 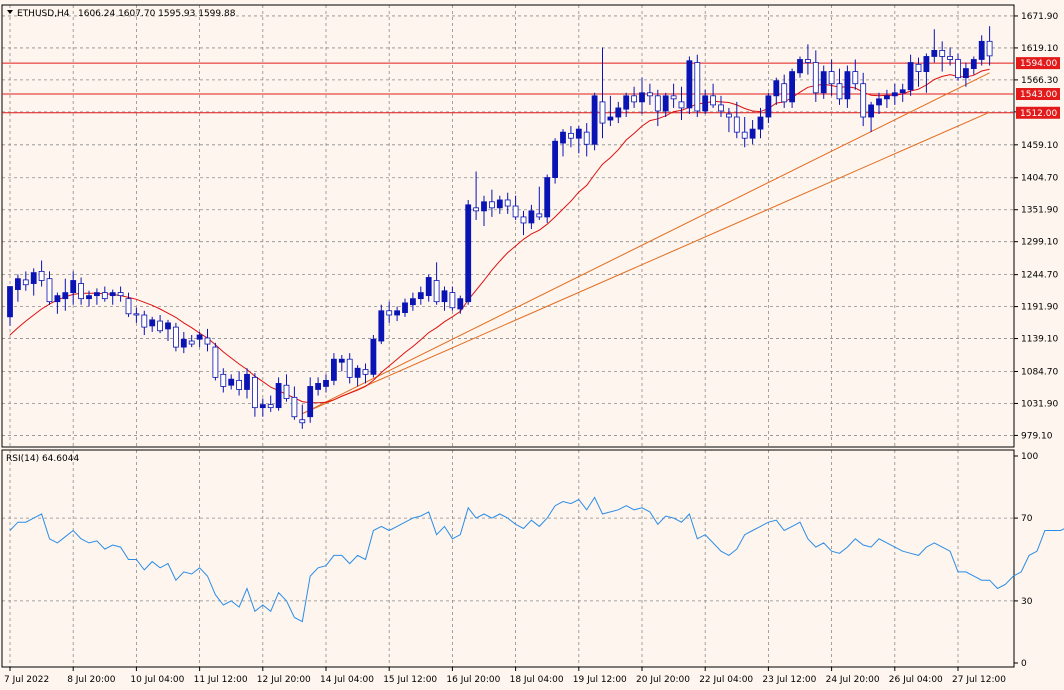 I want to click on rsi-tick-label: 30, so click(x=1027, y=602).